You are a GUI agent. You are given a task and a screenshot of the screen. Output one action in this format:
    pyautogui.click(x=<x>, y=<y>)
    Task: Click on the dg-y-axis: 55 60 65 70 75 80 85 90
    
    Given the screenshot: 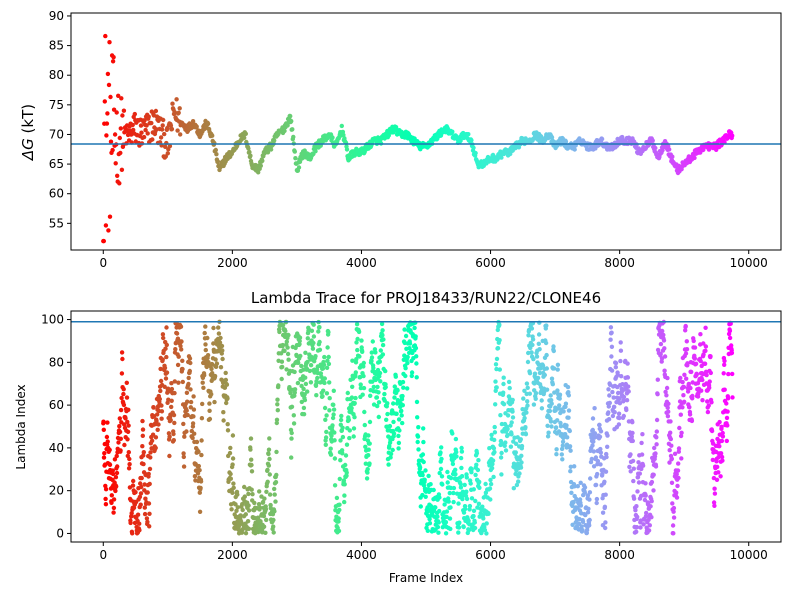 What is the action you would take?
    pyautogui.click(x=60, y=119)
    